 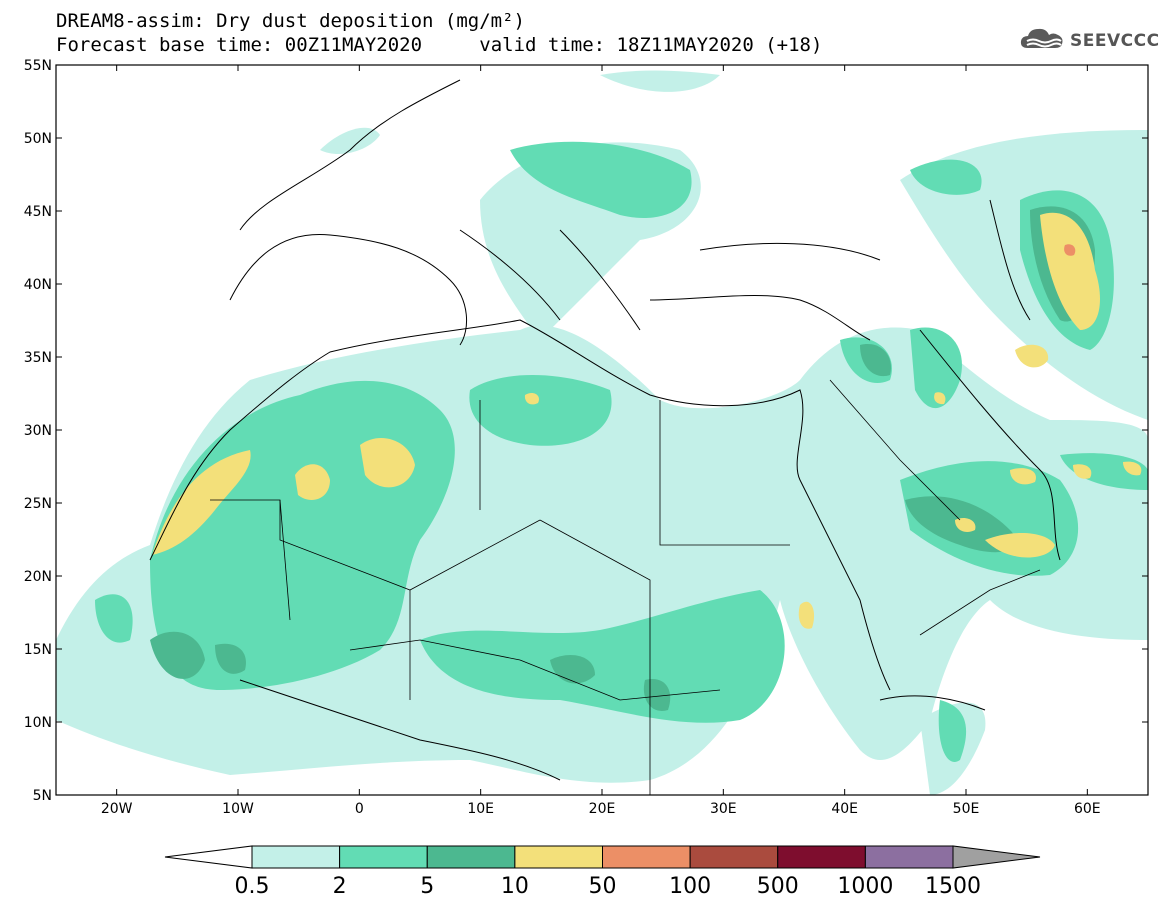 I want to click on colorbar-label: 1000, so click(x=865, y=886).